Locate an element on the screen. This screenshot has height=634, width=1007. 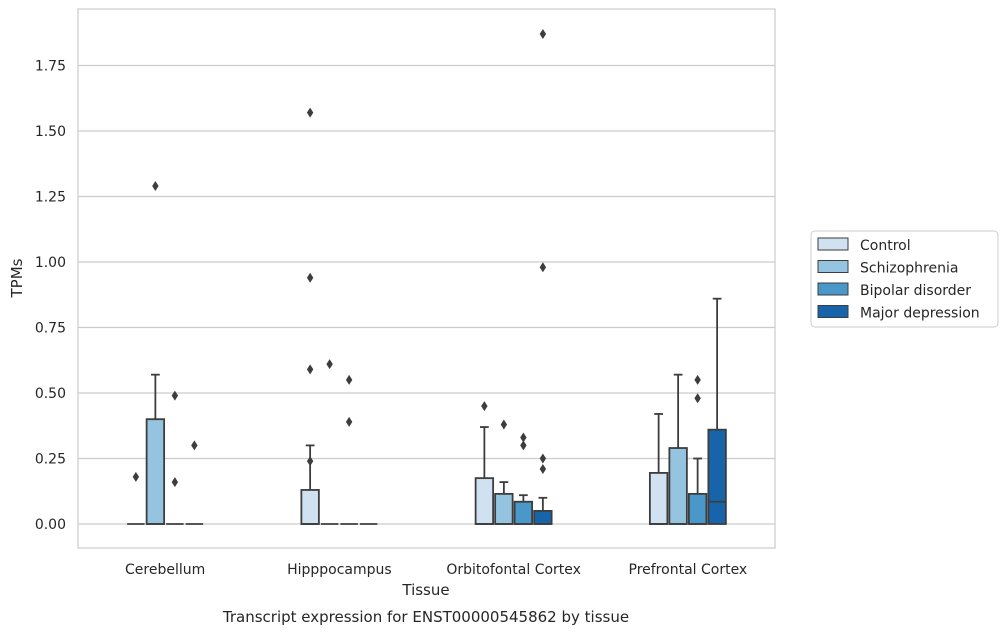
y-axis: 0.00 0.25 0.50 0.75 1.00 1.25 1.50 1.75 is located at coordinates (50, 296).